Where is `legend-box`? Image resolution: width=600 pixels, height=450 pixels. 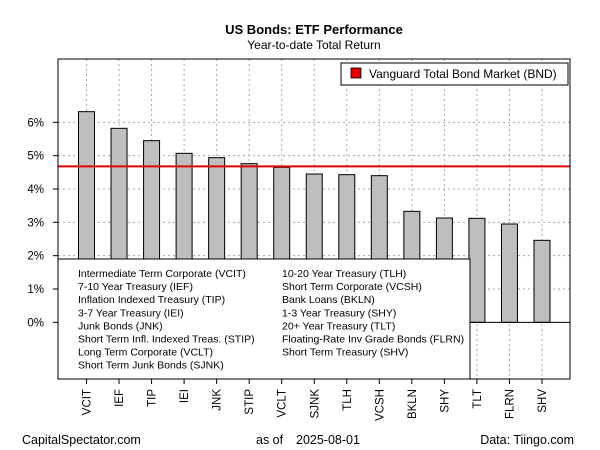
legend-box is located at coordinates (454, 74).